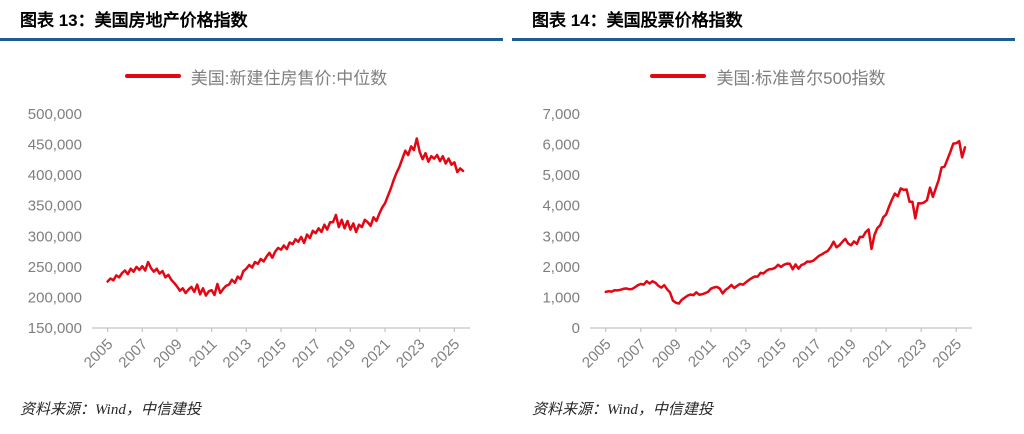 This screenshot has height=434, width=1024. I want to click on y-axis-tick-label: 4,000, so click(561, 206).